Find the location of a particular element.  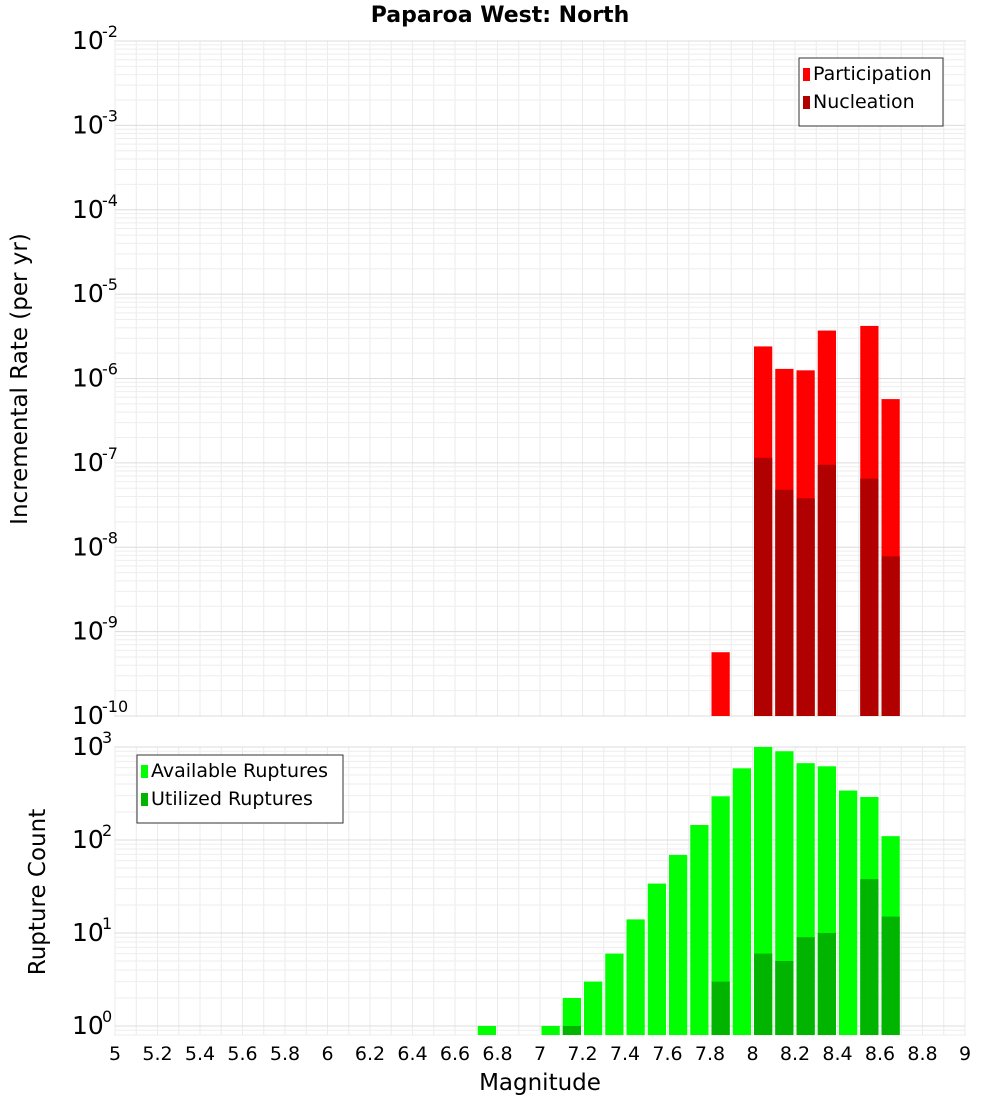

rate-y-axis-label: Incremental Rate (per yr) is located at coordinates (20, 379).